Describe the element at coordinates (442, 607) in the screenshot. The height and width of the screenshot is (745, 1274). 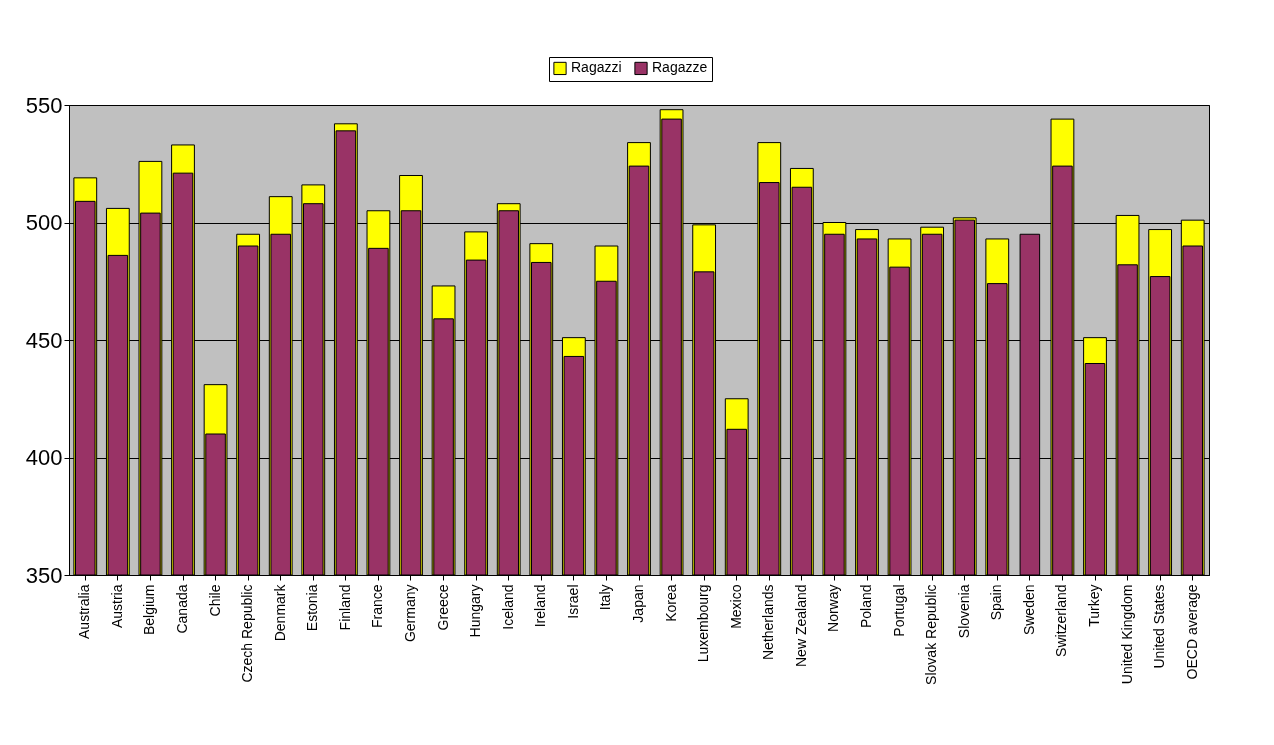
I see `x-tick-label: Greece` at that location.